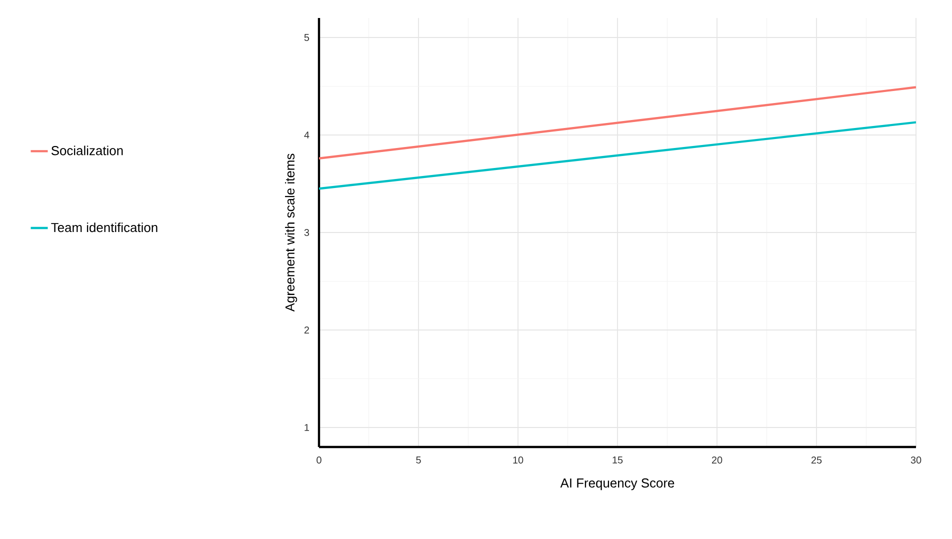 The width and height of the screenshot is (952, 539). What do you see at coordinates (307, 232) in the screenshot?
I see `y-tick-label: 3` at bounding box center [307, 232].